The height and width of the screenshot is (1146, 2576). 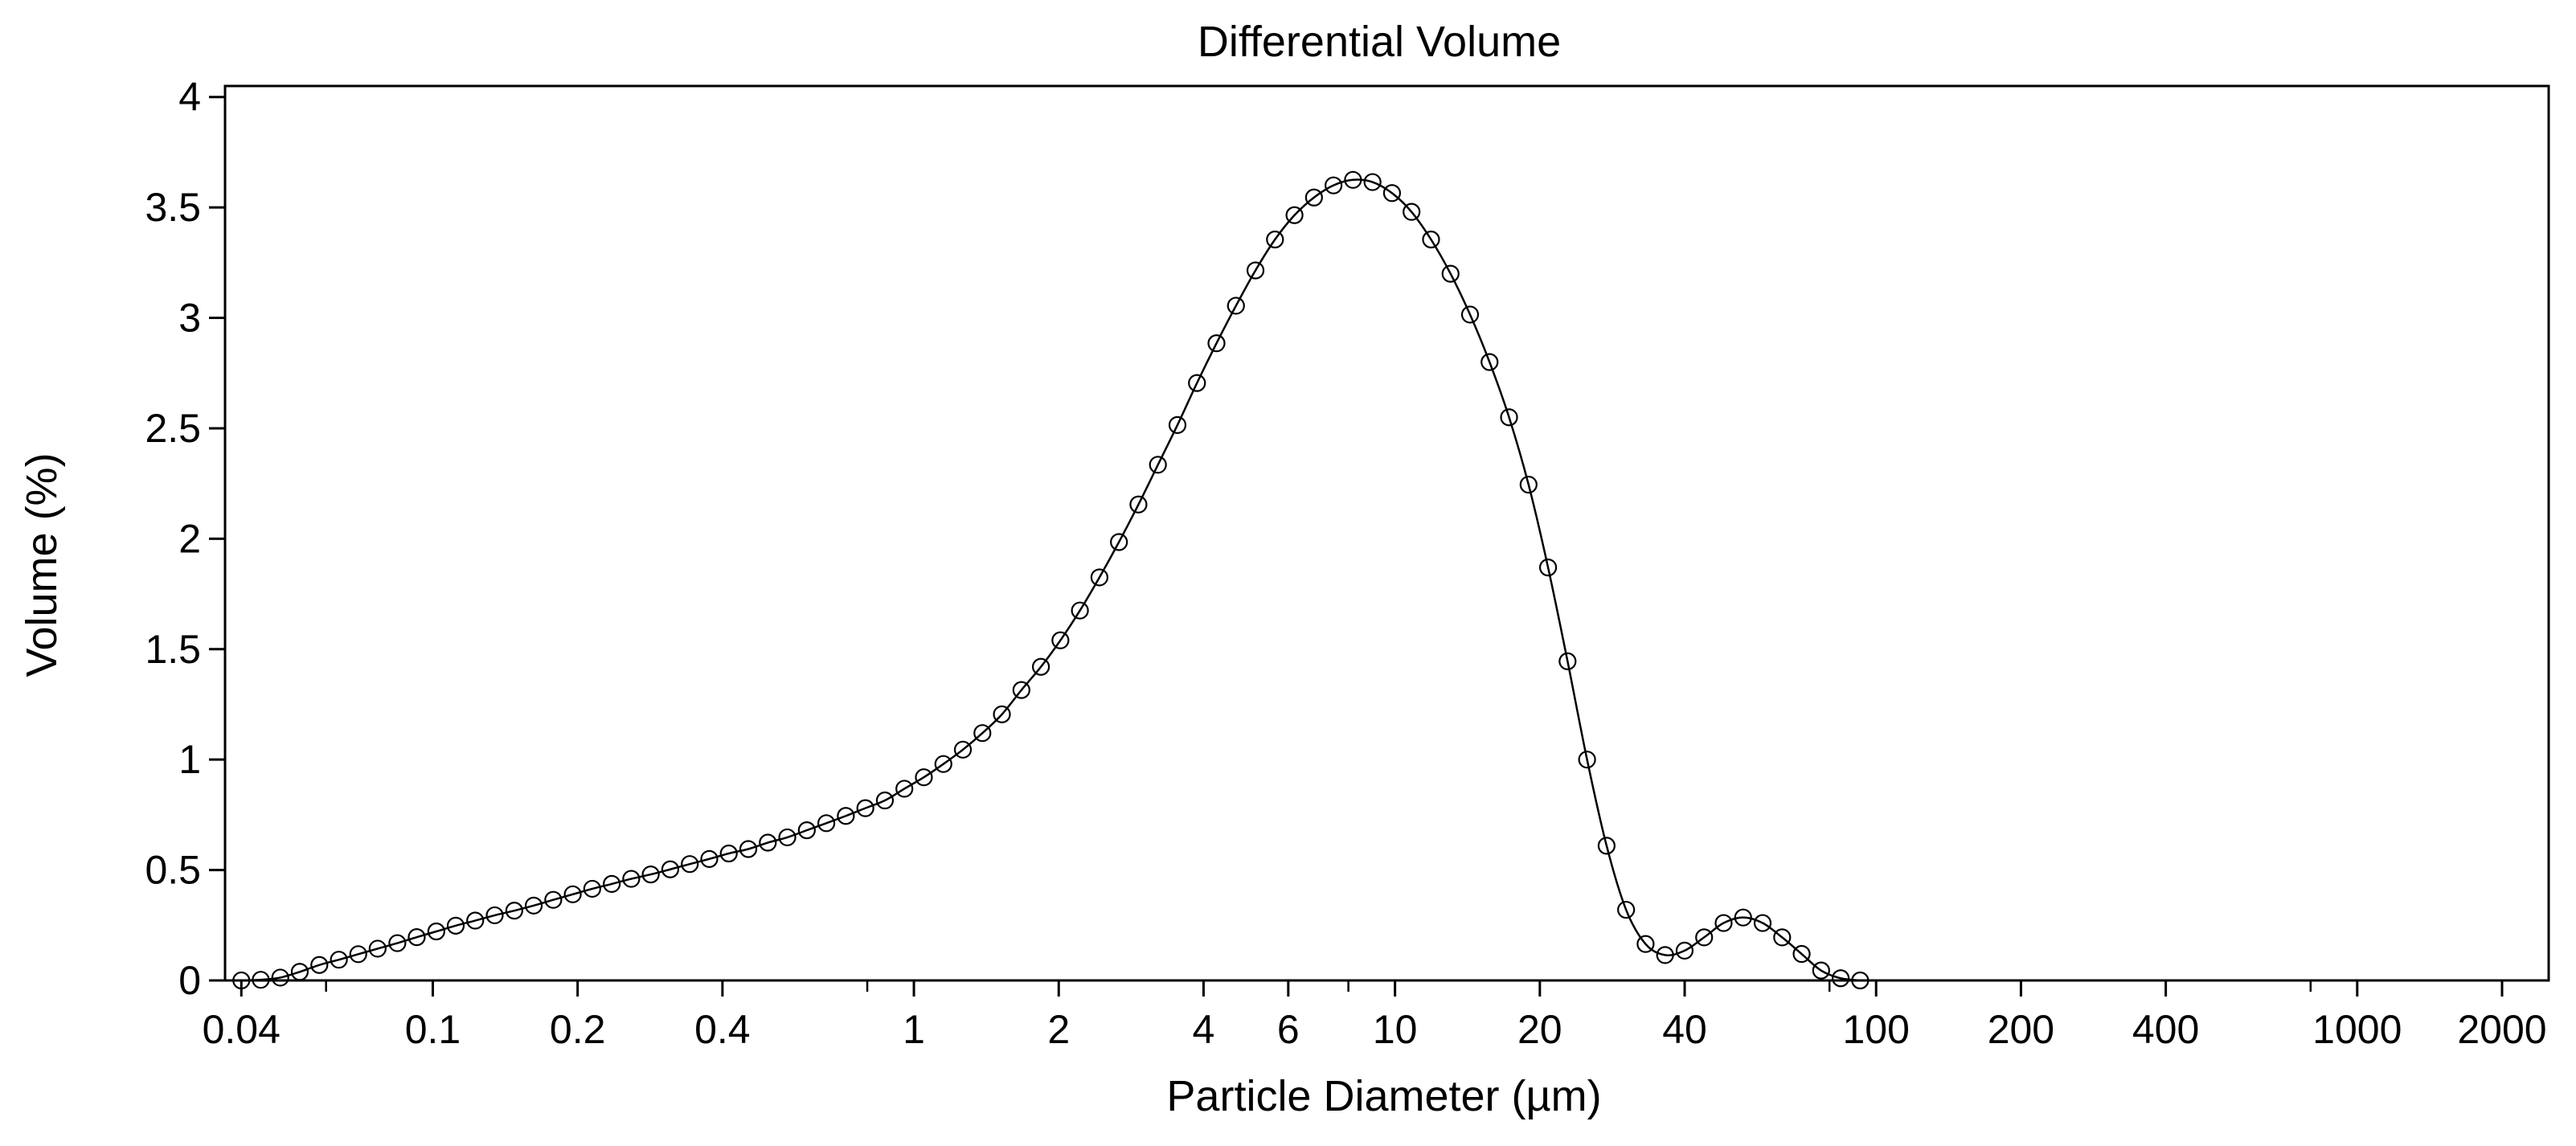 I want to click on x-tick-label: 2000, so click(x=2501, y=1030).